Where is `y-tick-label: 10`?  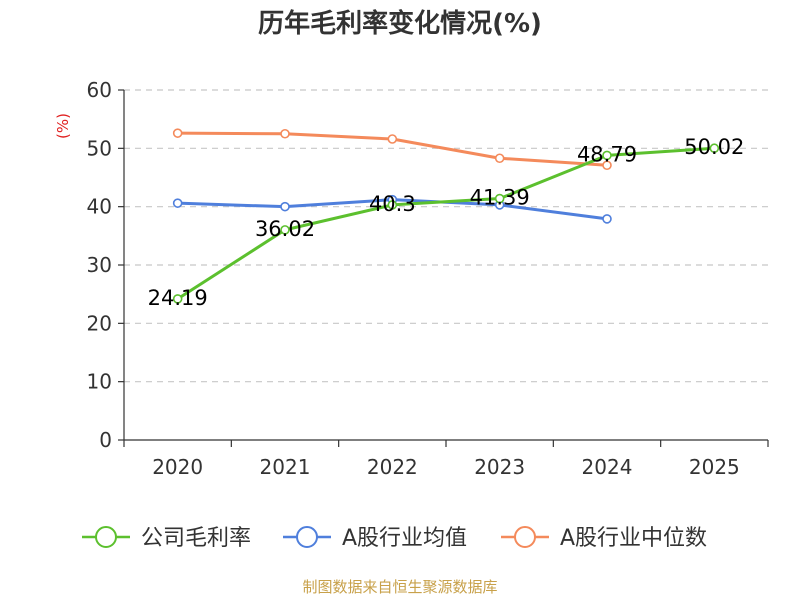
y-tick-label: 10 is located at coordinates (99, 382).